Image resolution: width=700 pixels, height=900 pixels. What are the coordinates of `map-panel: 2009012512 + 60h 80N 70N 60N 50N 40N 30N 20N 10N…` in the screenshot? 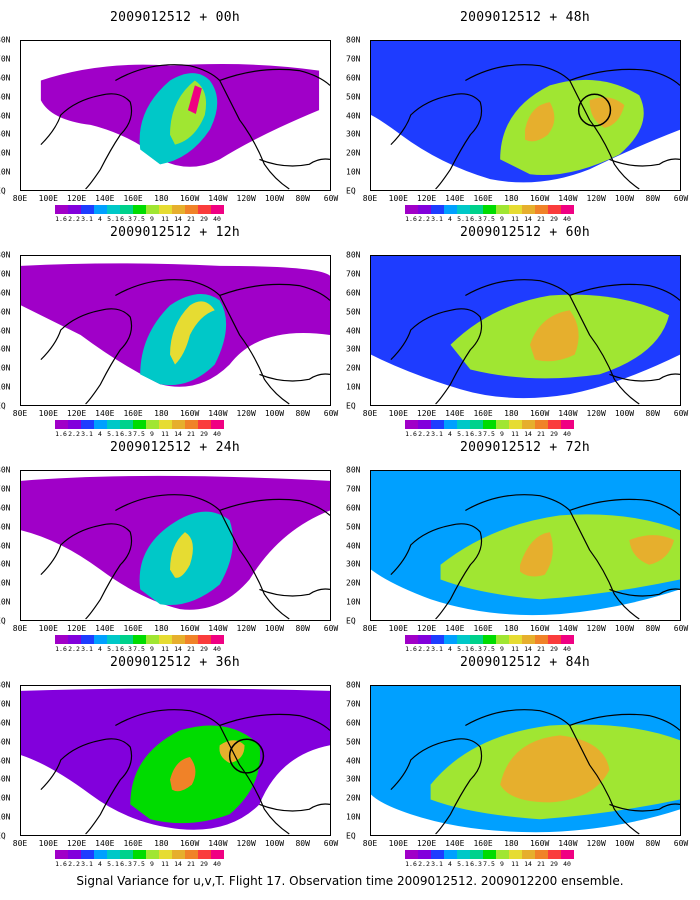 It's located at (523, 326).